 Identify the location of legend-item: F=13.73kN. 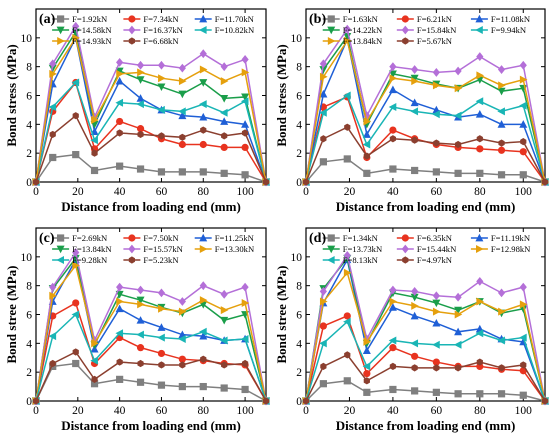
(352, 249).